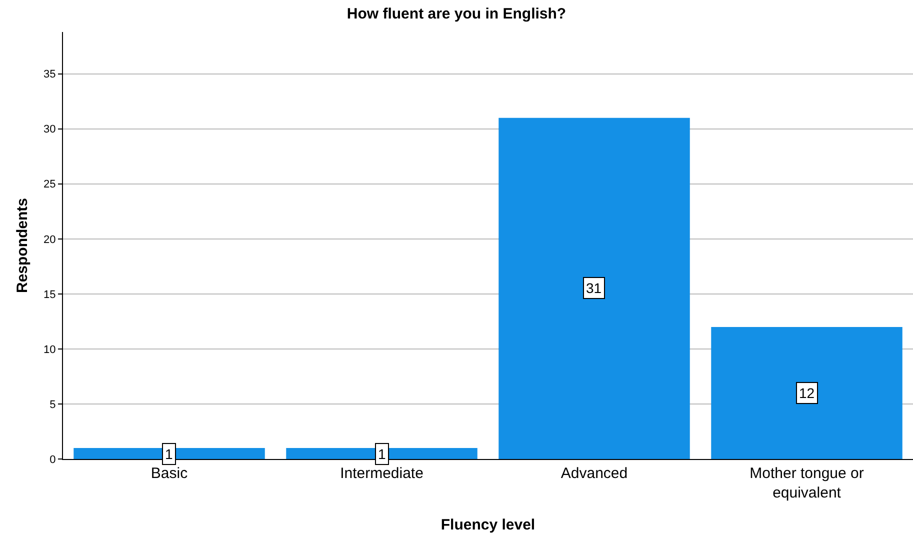 The height and width of the screenshot is (538, 913). What do you see at coordinates (594, 473) in the screenshot?
I see `x-tick-label: Advanced` at bounding box center [594, 473].